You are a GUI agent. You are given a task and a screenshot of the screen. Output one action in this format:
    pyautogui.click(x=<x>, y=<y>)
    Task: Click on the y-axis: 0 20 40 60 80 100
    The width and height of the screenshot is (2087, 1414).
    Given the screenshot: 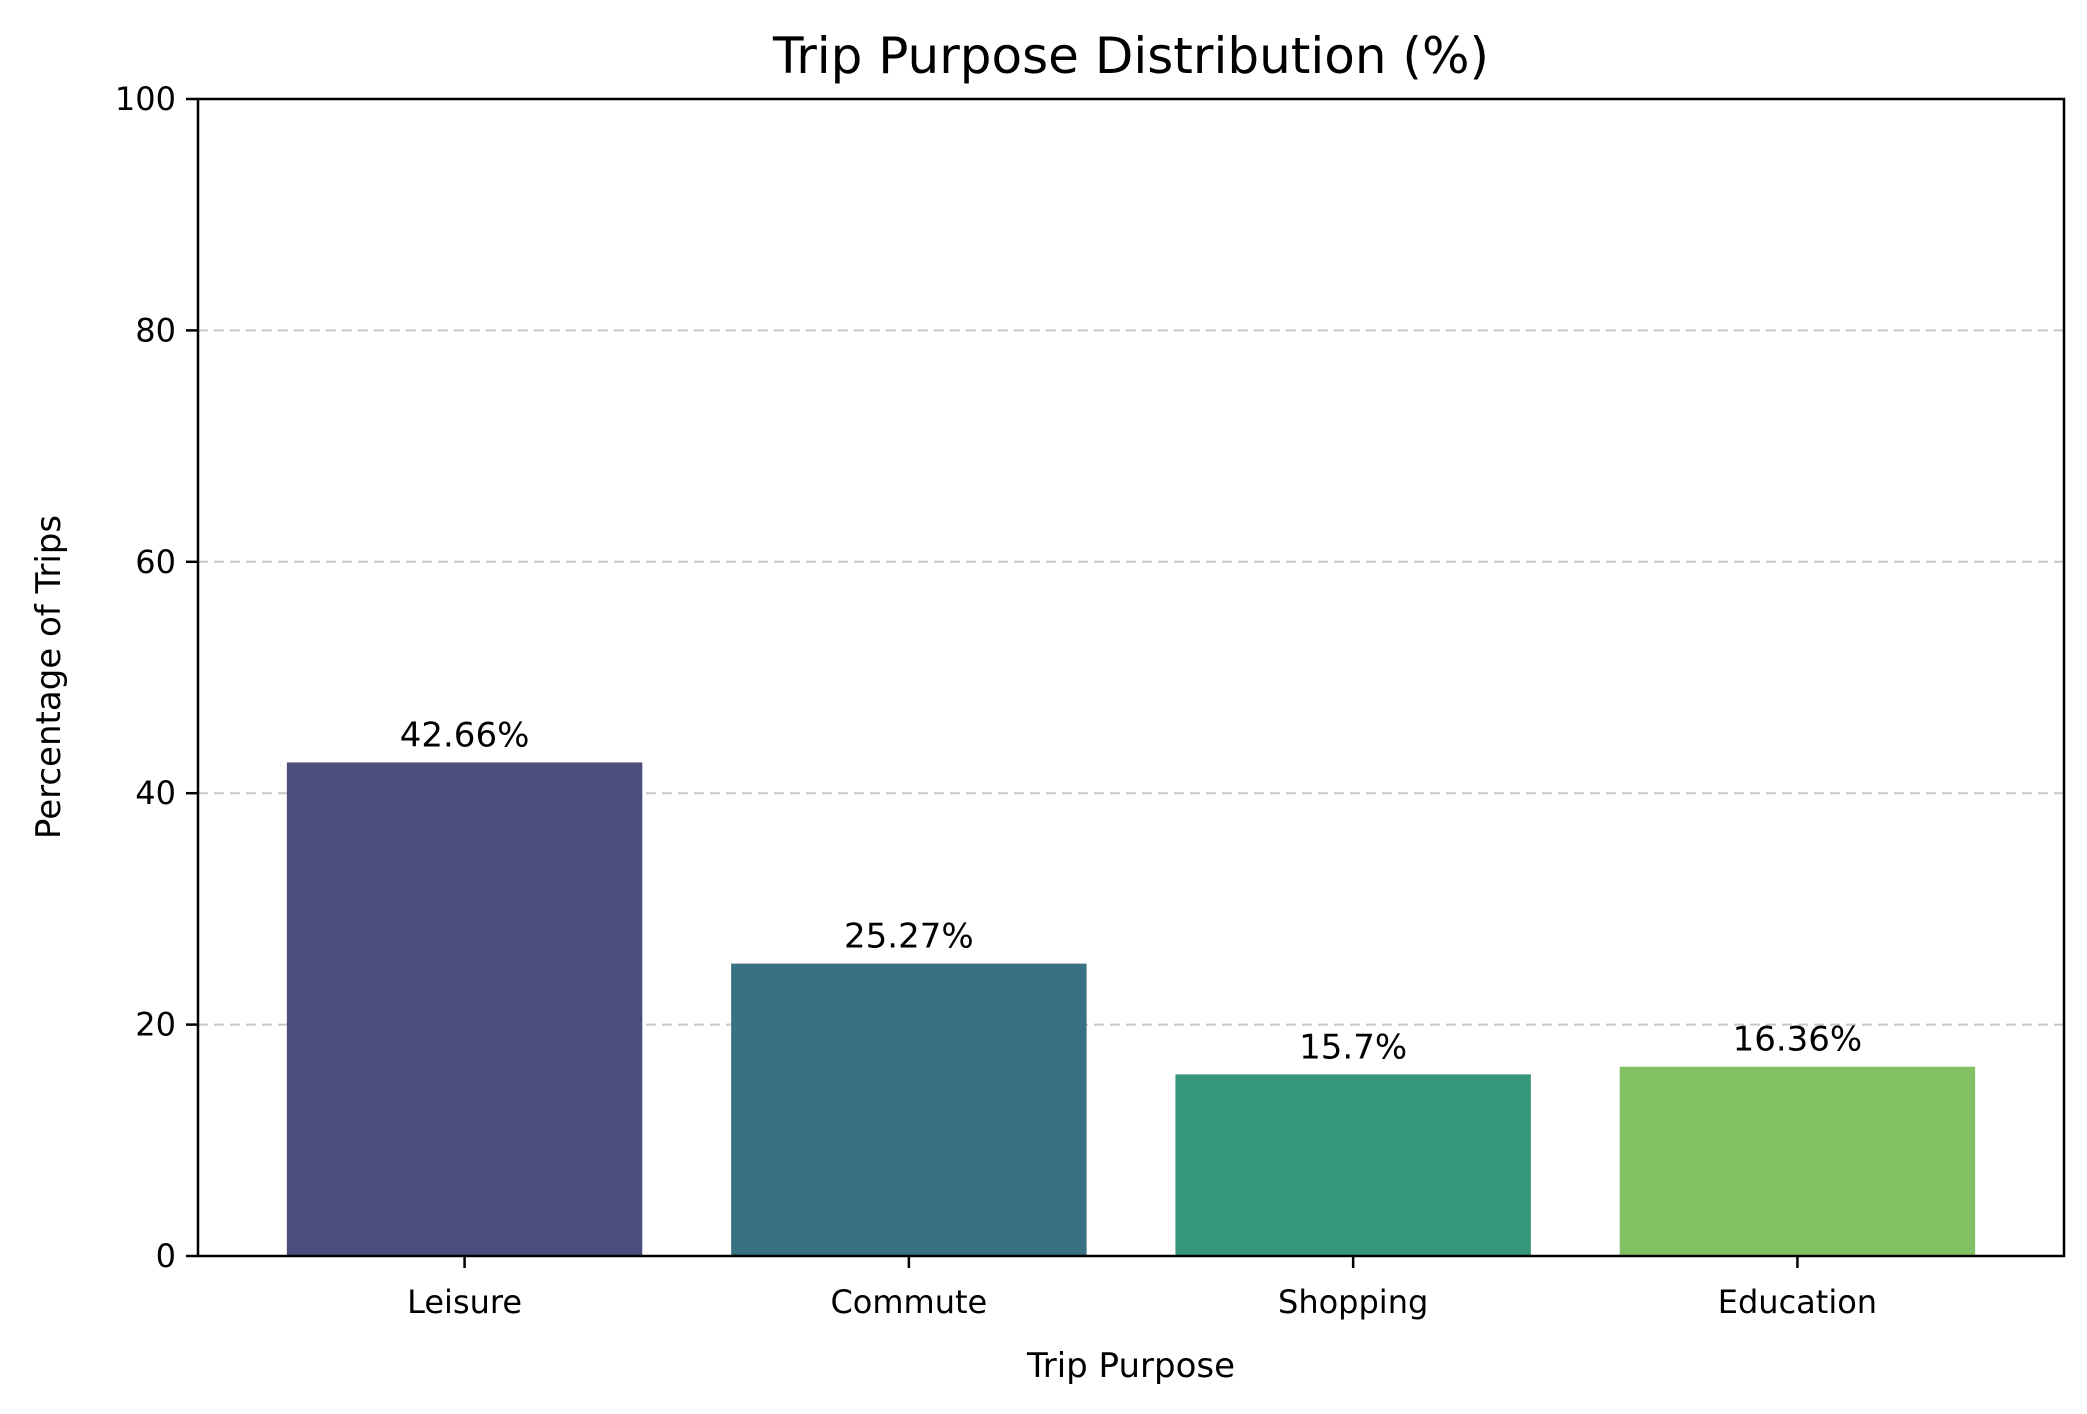 What is the action you would take?
    pyautogui.click(x=156, y=677)
    